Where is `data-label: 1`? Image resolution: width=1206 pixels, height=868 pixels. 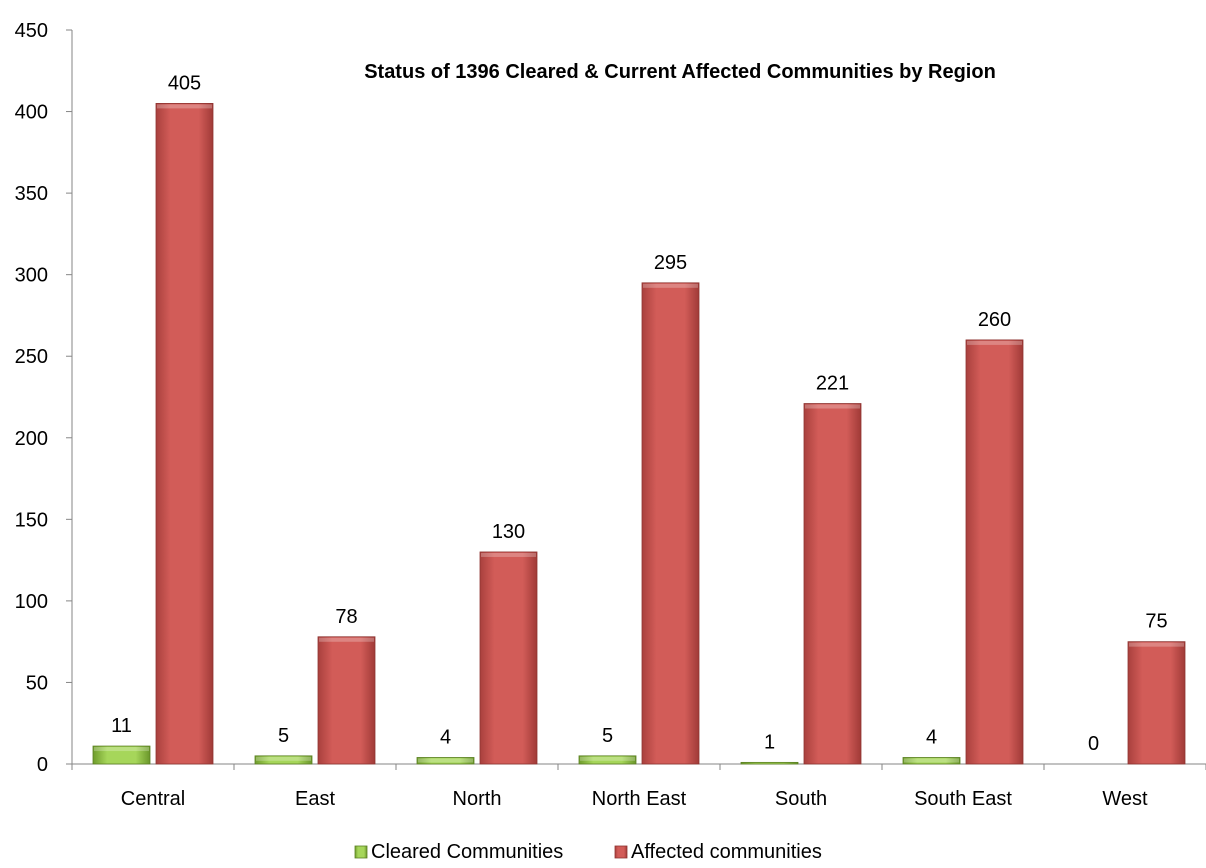 data-label: 1 is located at coordinates (769, 742).